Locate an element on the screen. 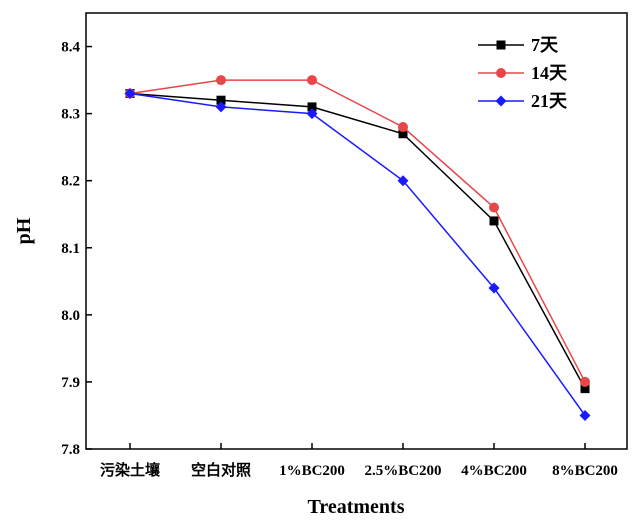  x-tick-label: 污染土壤 is located at coordinates (130, 470).